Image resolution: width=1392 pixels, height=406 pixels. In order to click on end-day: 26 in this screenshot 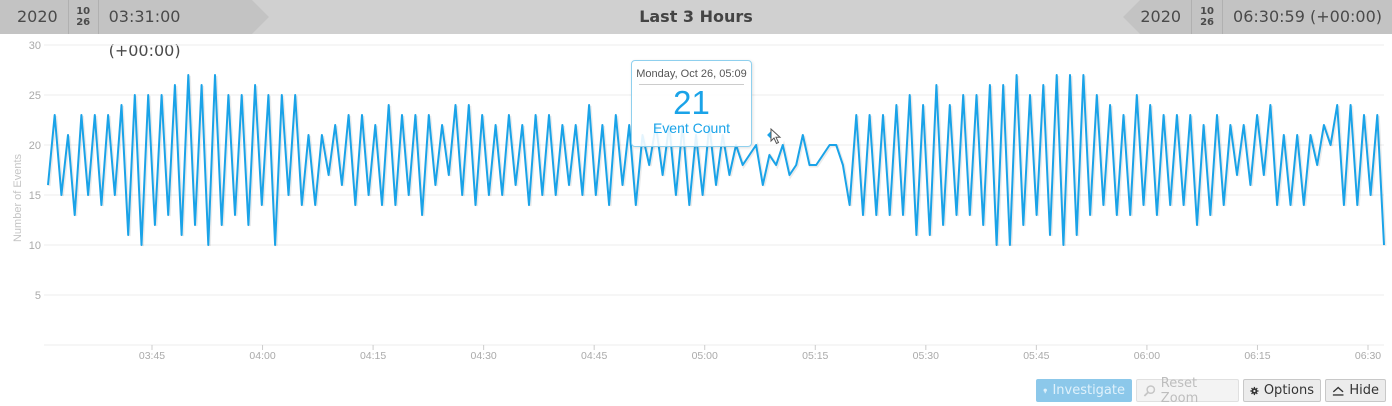, I will do `click(1207, 22)`.